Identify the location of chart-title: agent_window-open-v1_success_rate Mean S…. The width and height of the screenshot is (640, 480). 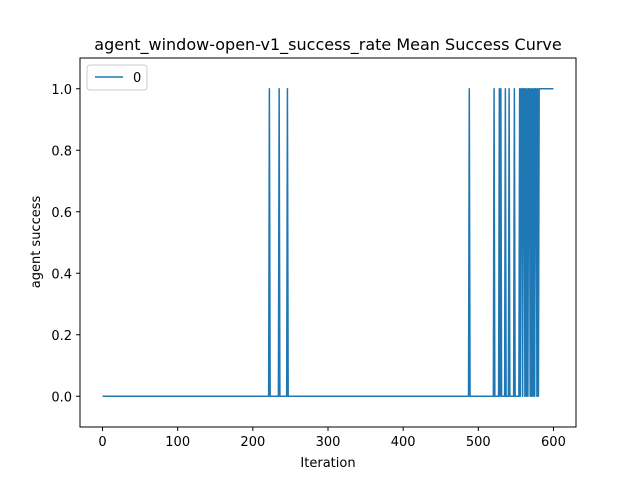
(327, 45).